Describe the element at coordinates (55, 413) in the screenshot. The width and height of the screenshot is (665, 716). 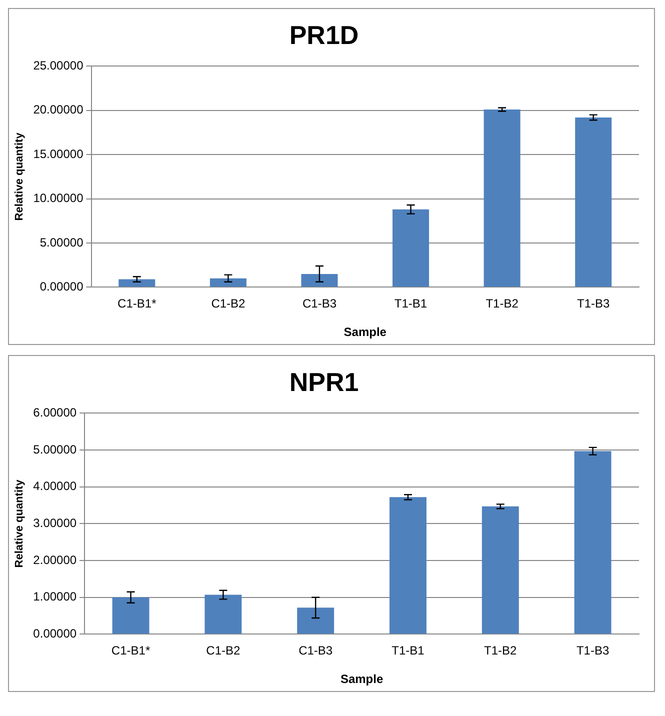
I see `y-tick-label: 6.00000` at that location.